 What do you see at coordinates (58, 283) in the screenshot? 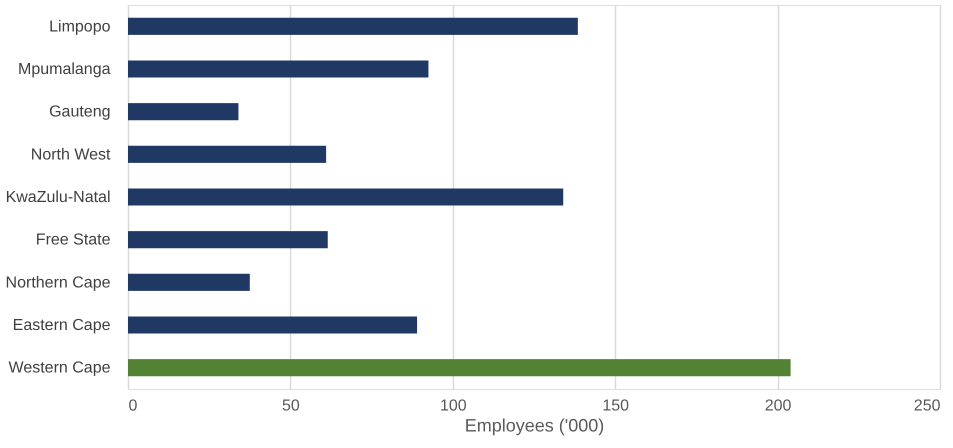
I see `y-tick-label: Northern Cape` at bounding box center [58, 283].